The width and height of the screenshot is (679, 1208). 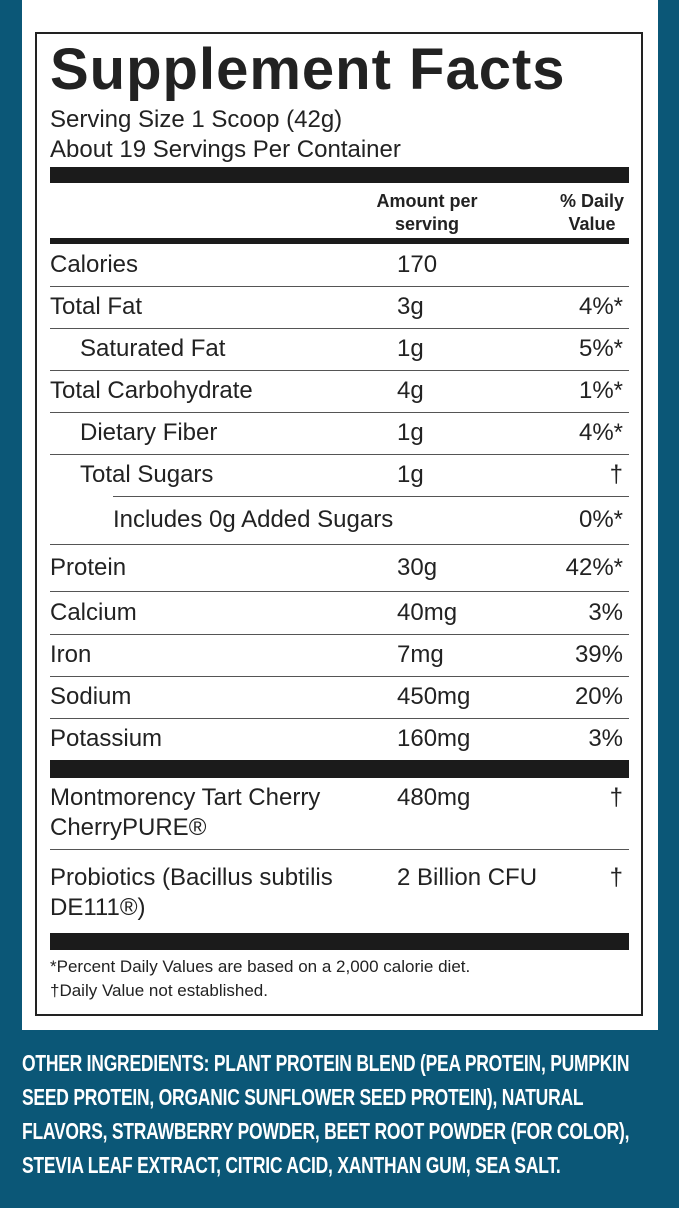 What do you see at coordinates (592, 201) in the screenshot?
I see `header-dv: % Daily` at bounding box center [592, 201].